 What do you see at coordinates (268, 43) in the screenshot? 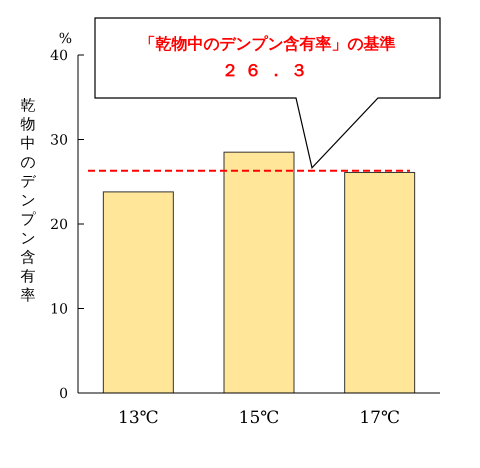
I see `ref-line-label: 「乾物中のデンプン含有率」の基準` at bounding box center [268, 43].